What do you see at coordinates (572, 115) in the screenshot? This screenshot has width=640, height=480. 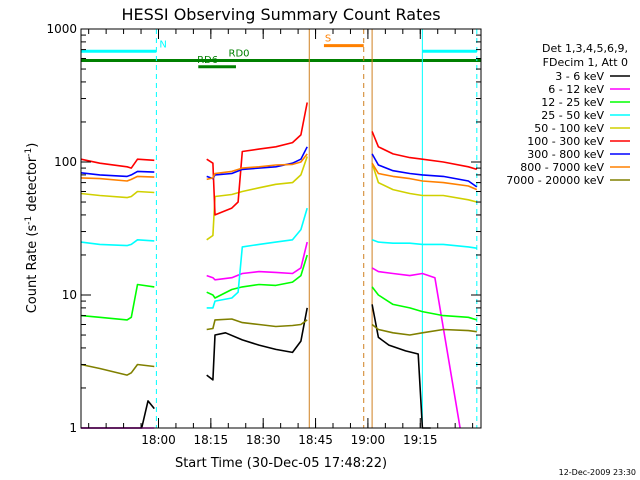 I see `legend-entry-label-3: 25 - 50 keV` at bounding box center [572, 115].